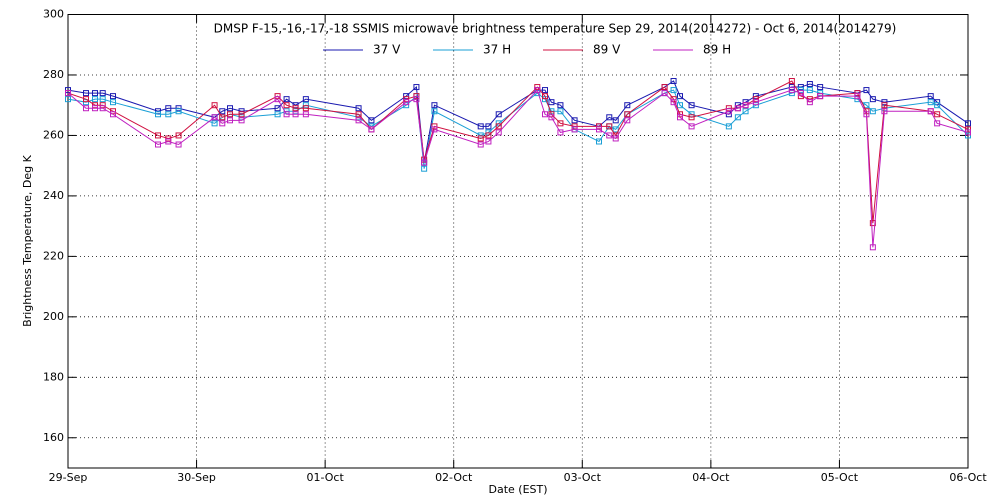 The image size is (1000, 500). What do you see at coordinates (583, 477) in the screenshot?
I see `x-tick-label: 03-Oct` at bounding box center [583, 477].